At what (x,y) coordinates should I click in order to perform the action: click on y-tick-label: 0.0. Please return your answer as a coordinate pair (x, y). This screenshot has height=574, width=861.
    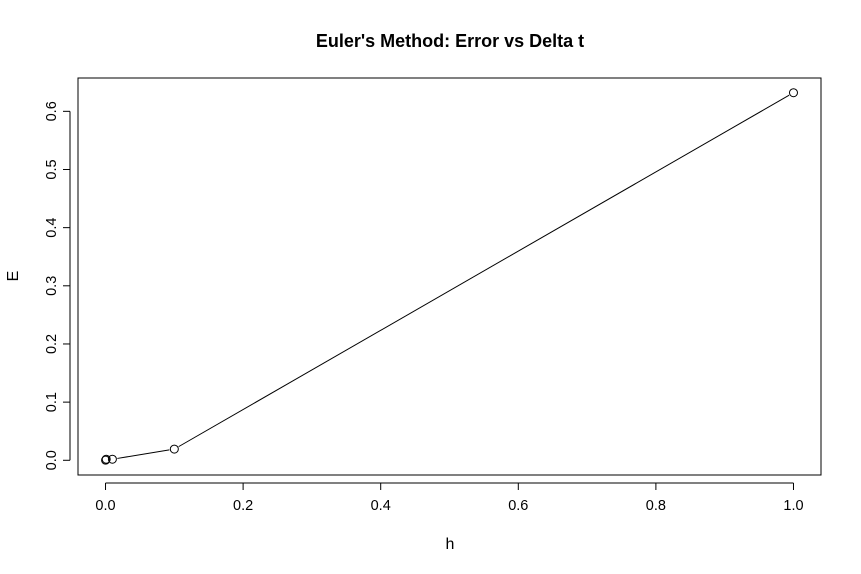
    Looking at the image, I should click on (52, 460).